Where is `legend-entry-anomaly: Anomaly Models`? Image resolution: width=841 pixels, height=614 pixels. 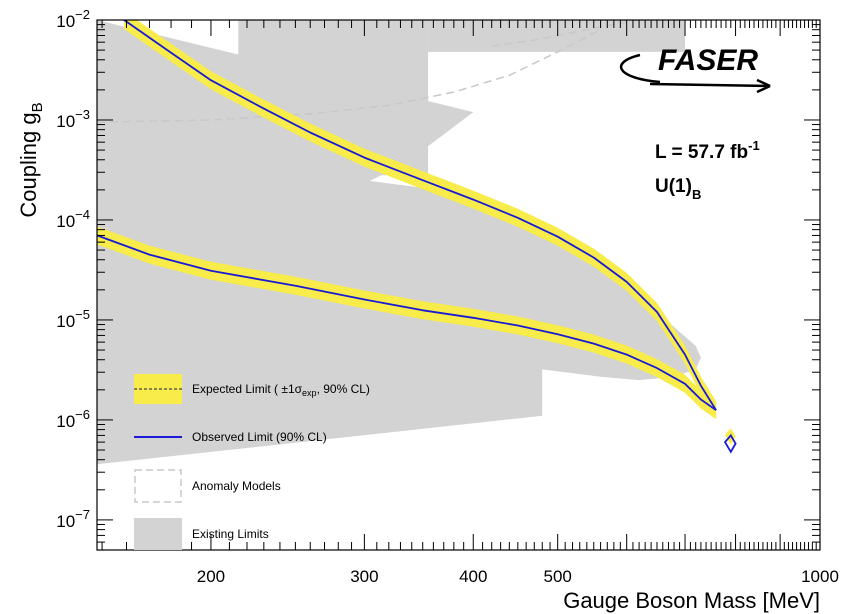 legend-entry-anomaly: Anomaly Models is located at coordinates (207, 486).